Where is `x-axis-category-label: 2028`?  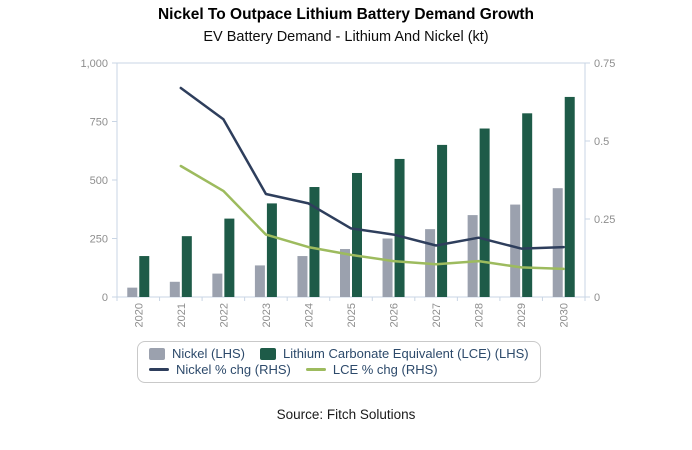 x-axis-category-label: 2028 is located at coordinates (480, 315).